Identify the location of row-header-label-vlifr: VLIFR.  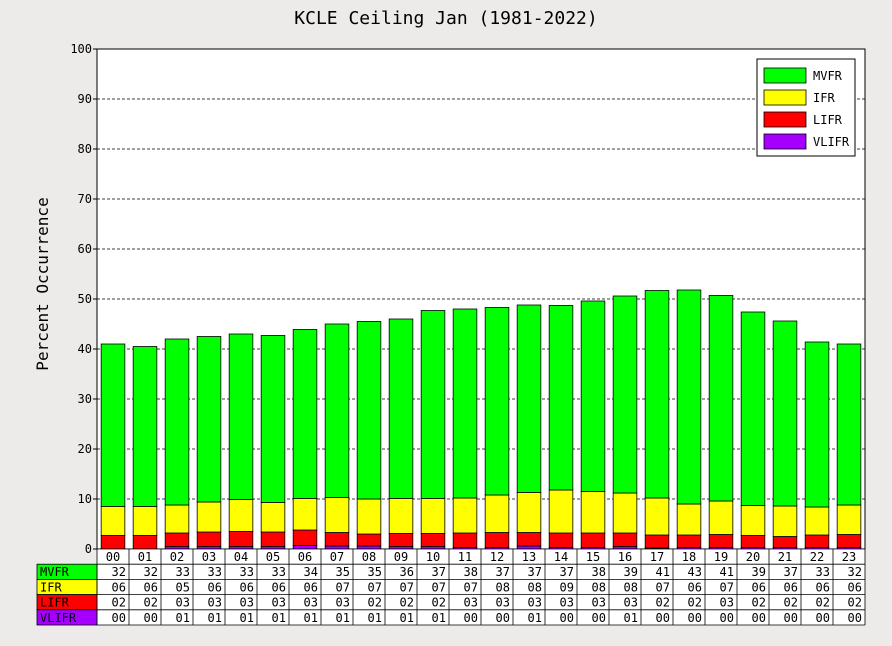
(58, 618).